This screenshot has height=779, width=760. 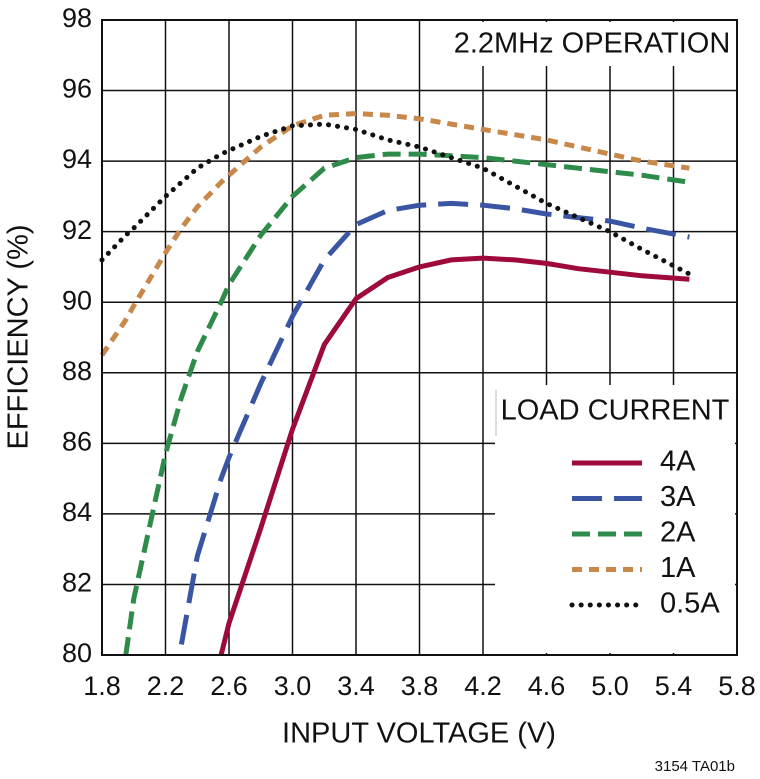 I want to click on x-tick-label: 5.8, so click(x=737, y=686).